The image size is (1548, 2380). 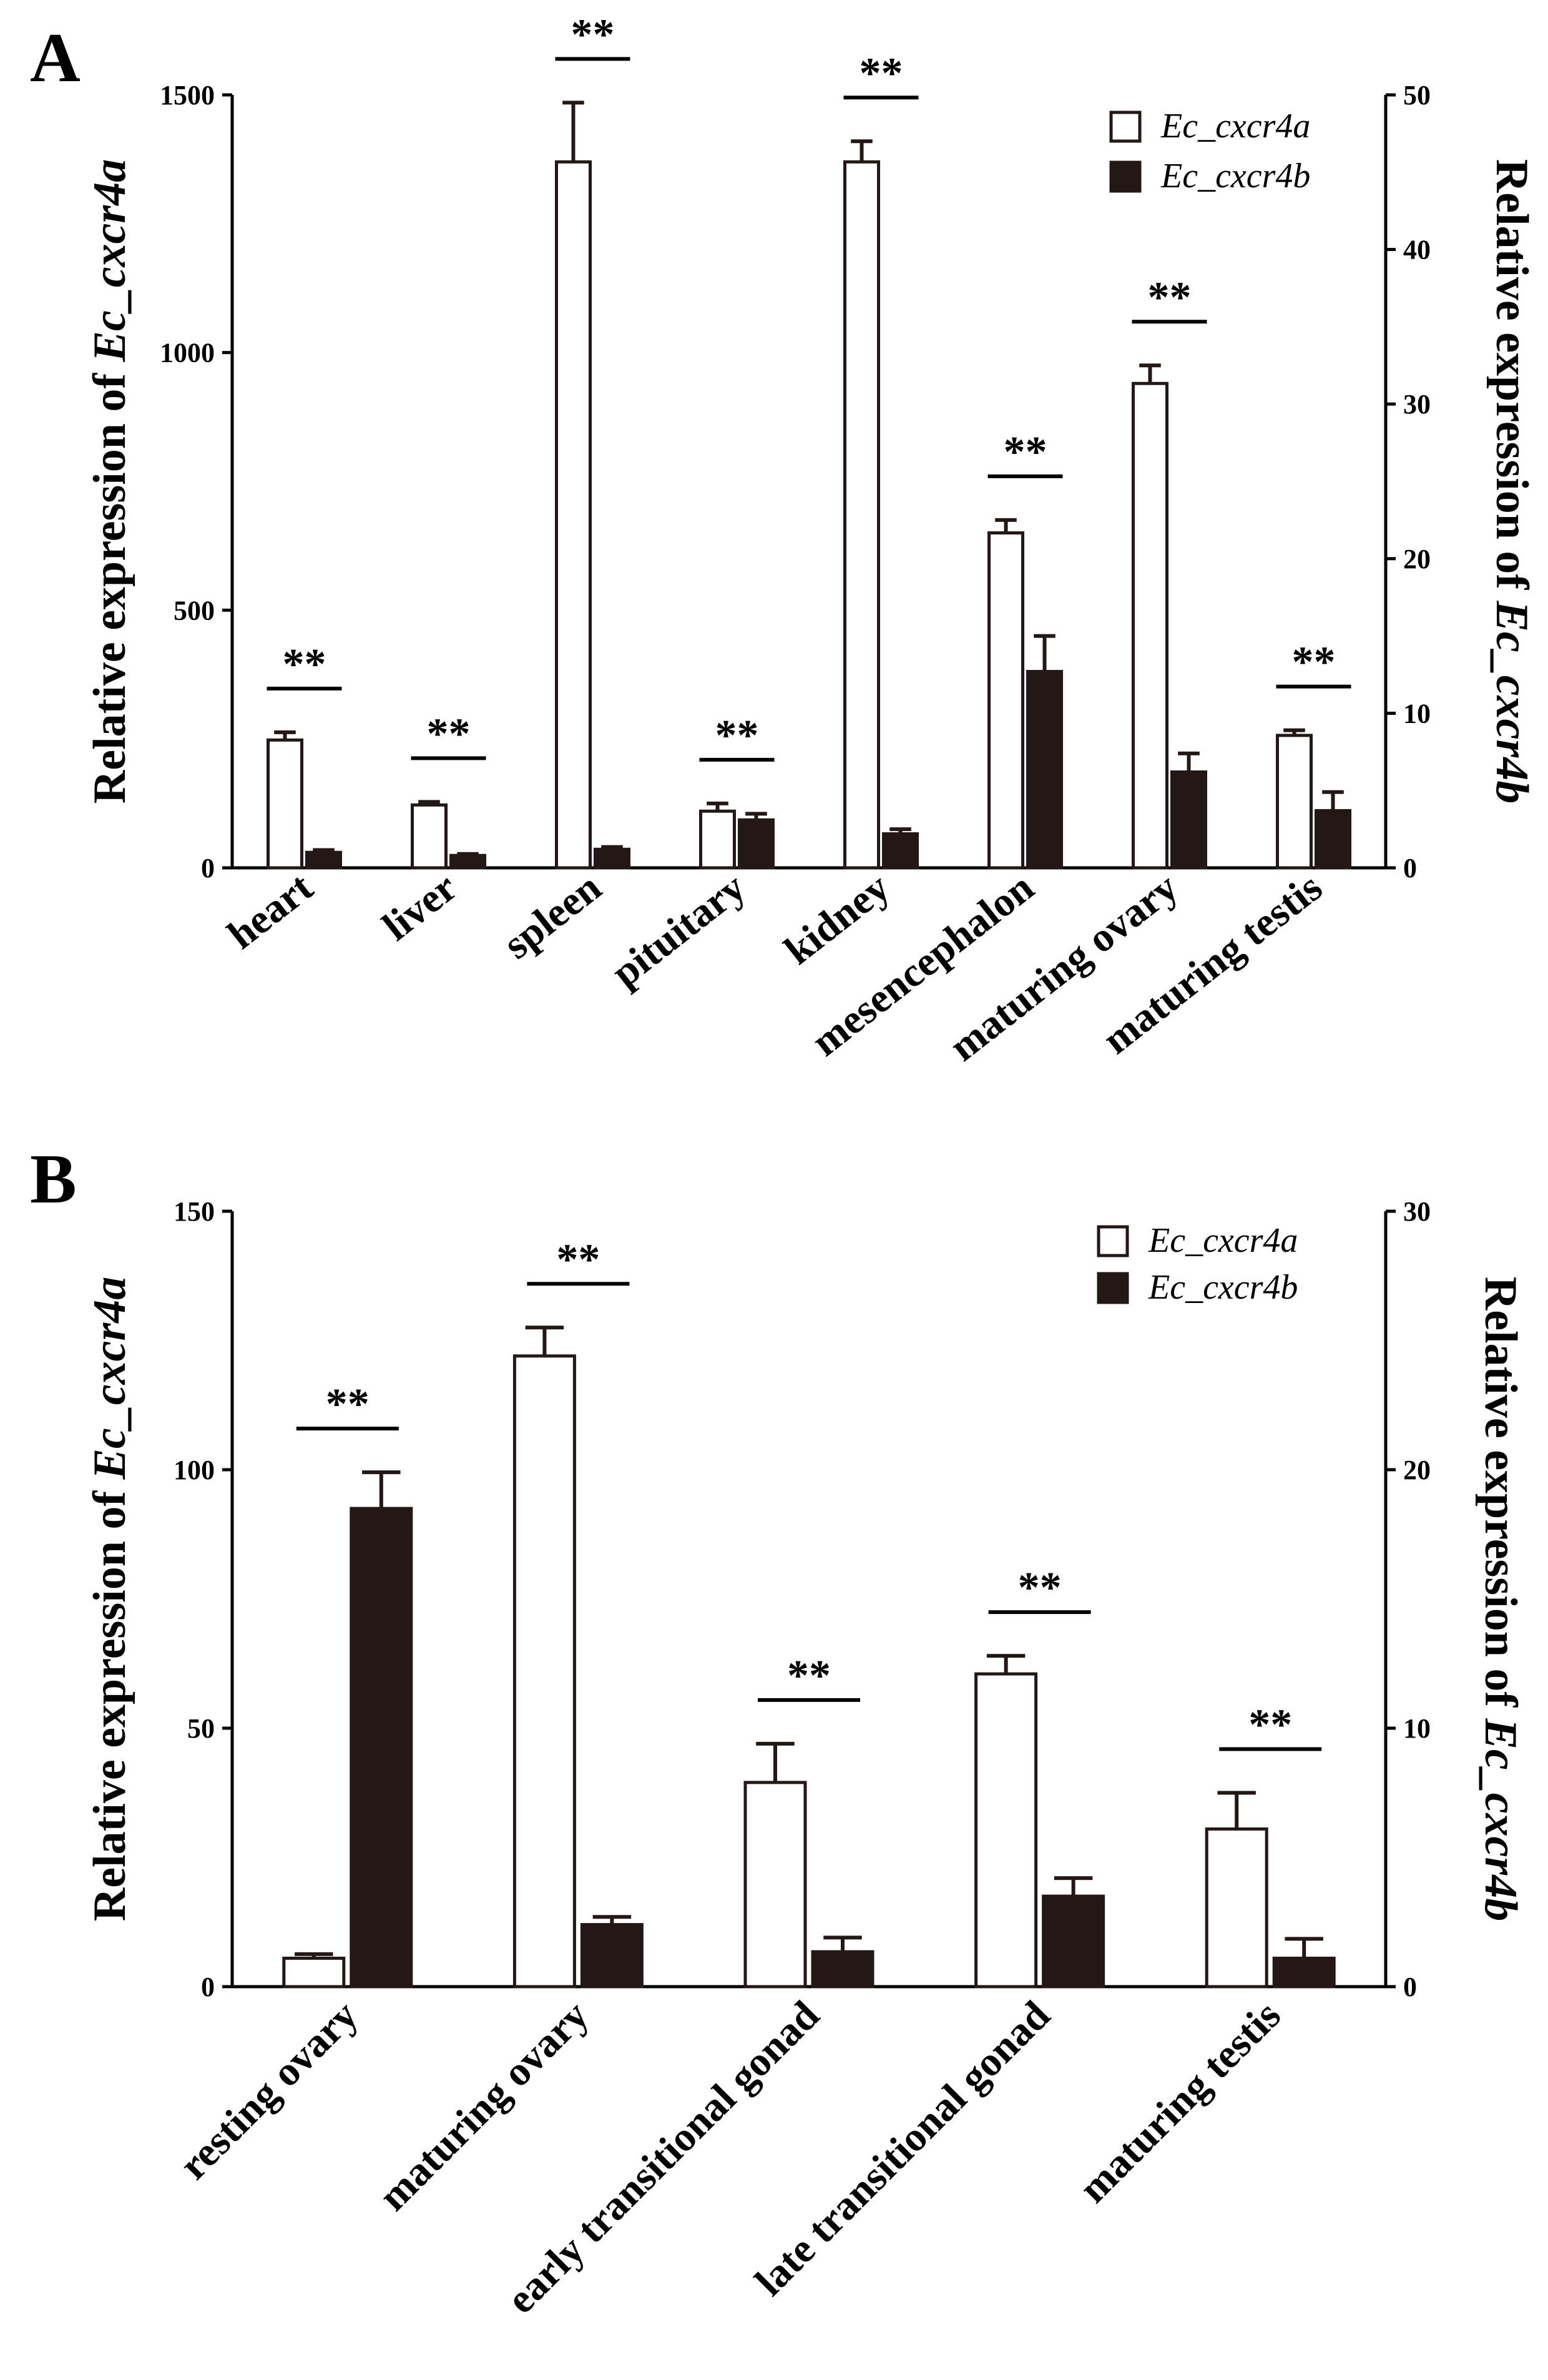 What do you see at coordinates (269, 2090) in the screenshot?
I see `category-label: resting ovary` at bounding box center [269, 2090].